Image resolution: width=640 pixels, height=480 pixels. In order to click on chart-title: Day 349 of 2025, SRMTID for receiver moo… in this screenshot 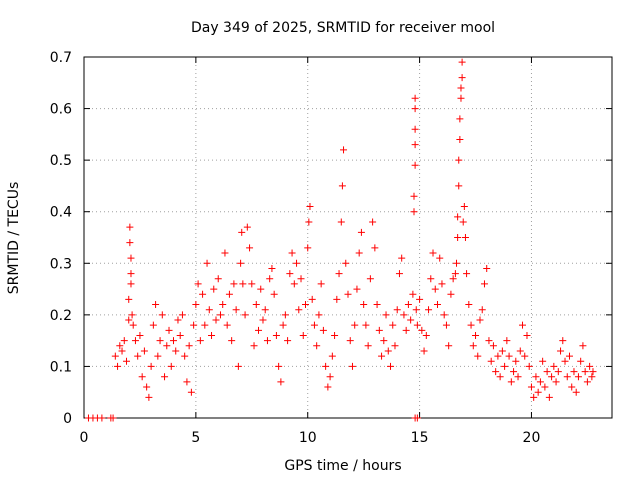, I will do `click(343, 28)`.